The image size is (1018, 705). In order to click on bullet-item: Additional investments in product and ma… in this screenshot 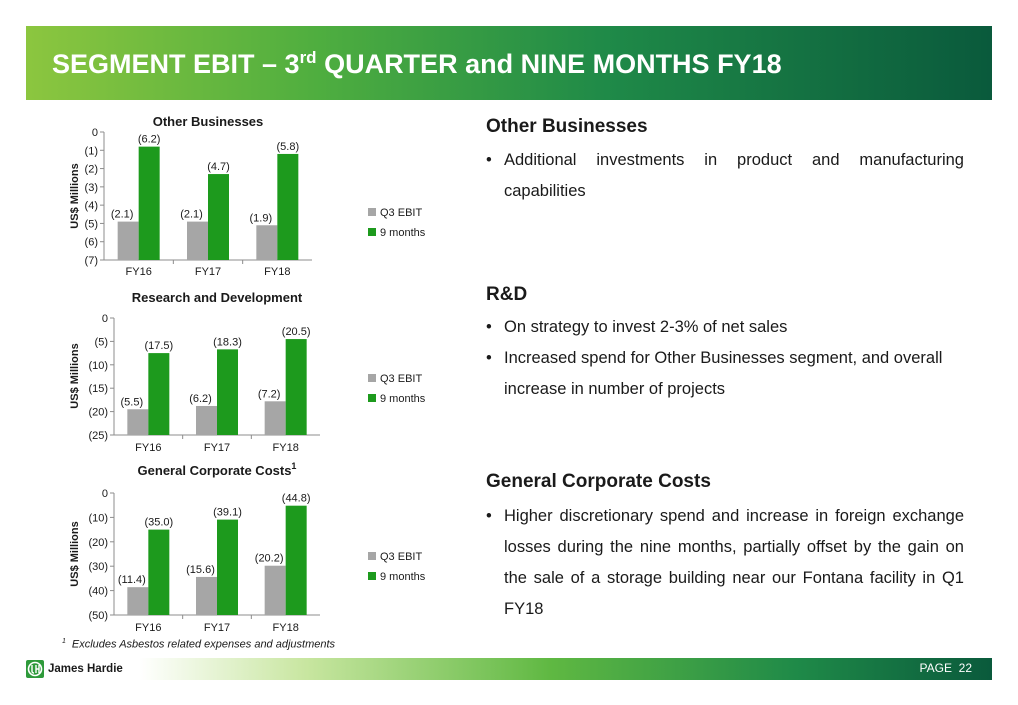, I will do `click(725, 176)`.